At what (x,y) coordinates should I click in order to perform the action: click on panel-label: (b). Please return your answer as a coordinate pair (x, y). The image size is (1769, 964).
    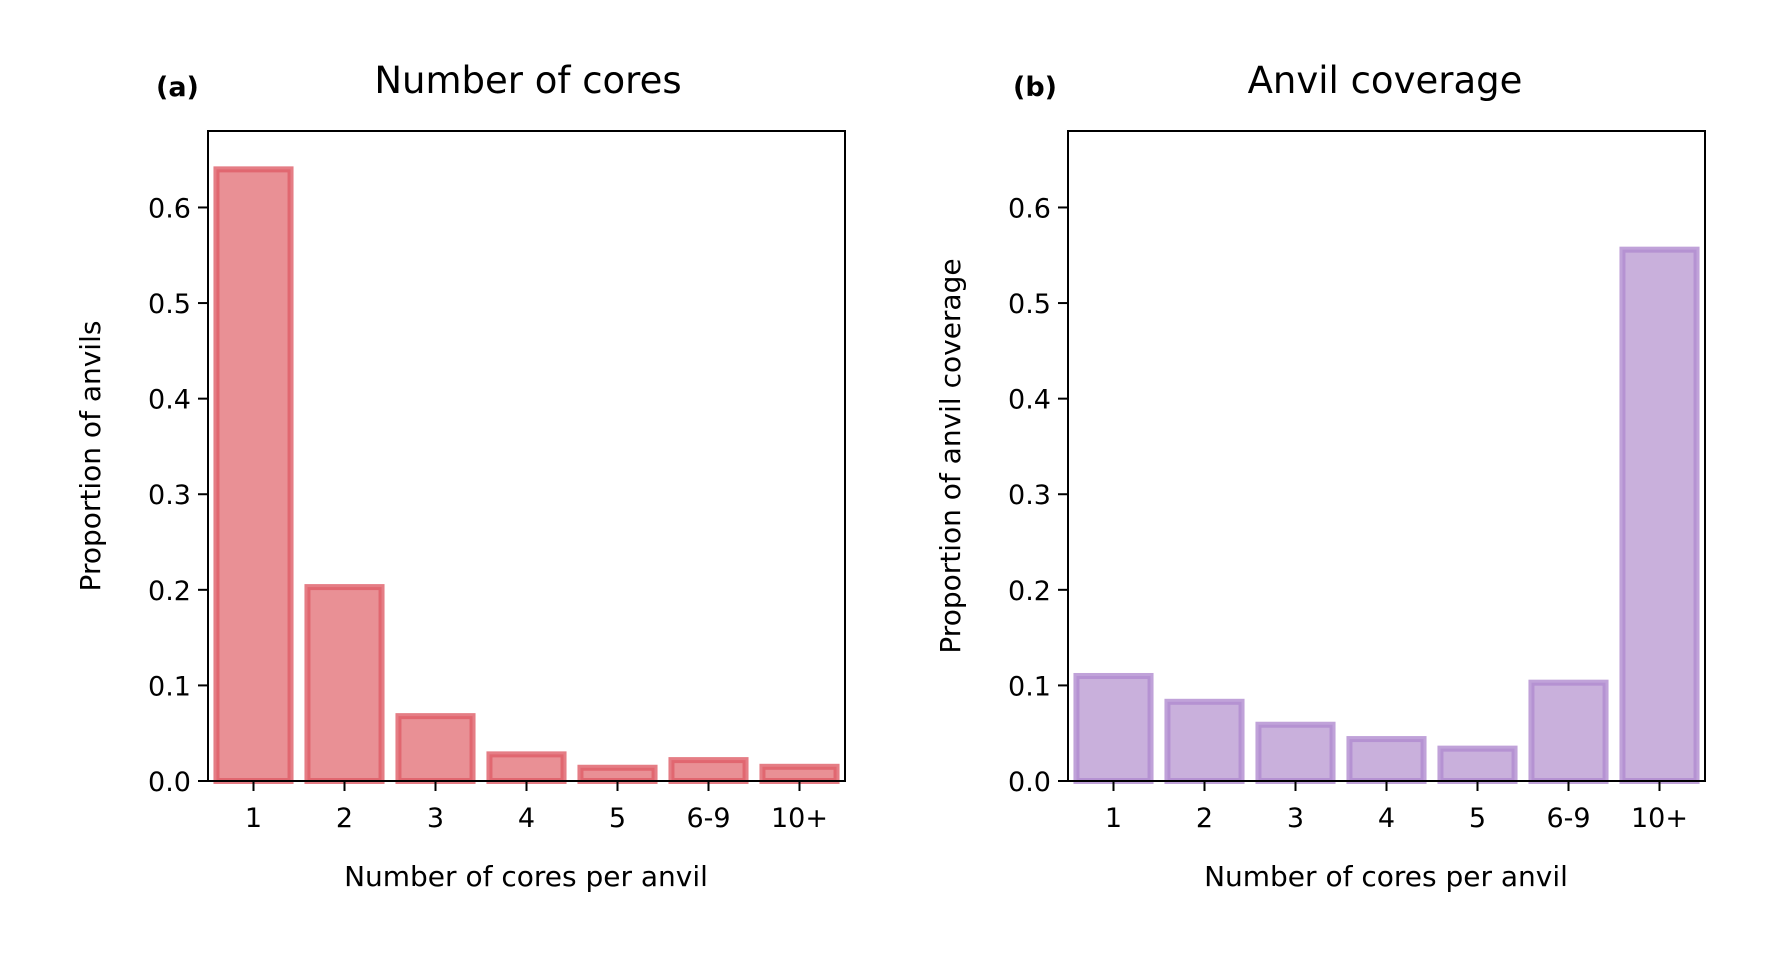
    Looking at the image, I should click on (1035, 87).